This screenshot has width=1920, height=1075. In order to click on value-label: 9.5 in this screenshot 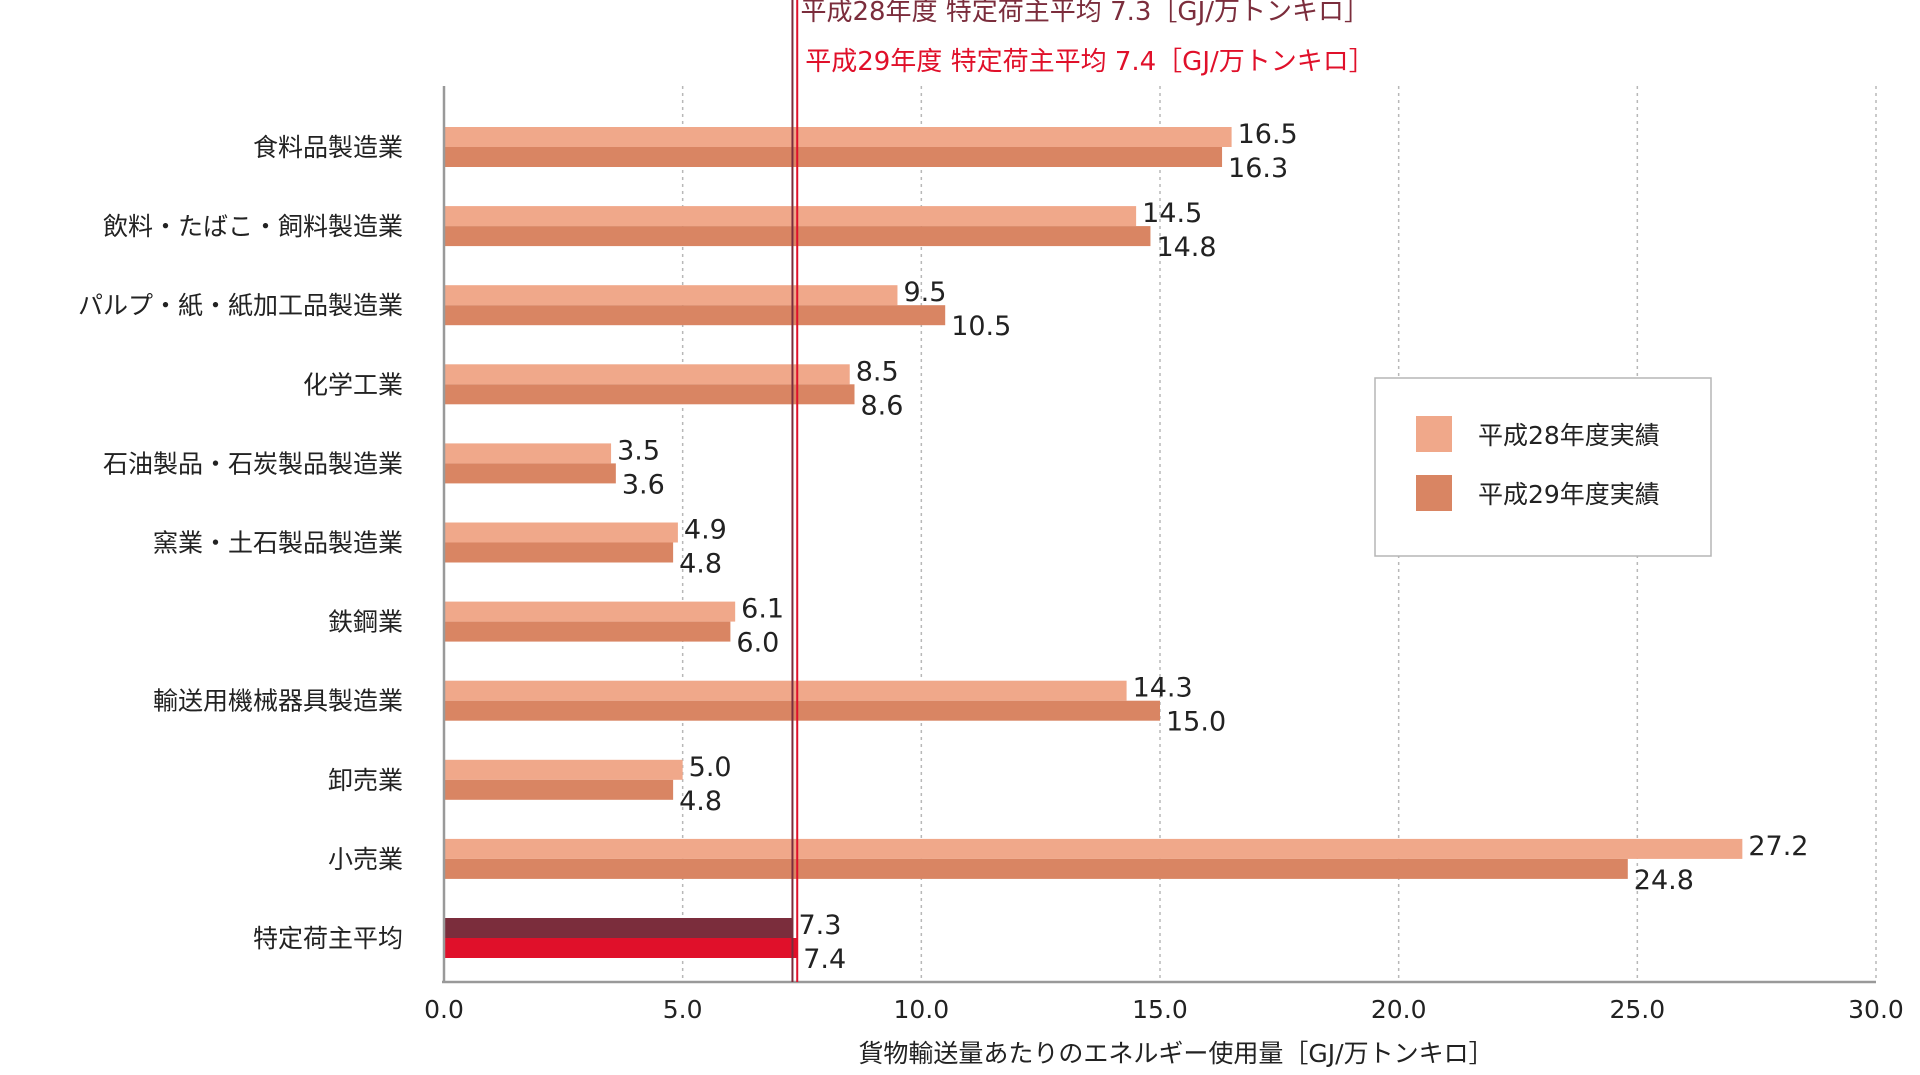, I will do `click(924, 292)`.